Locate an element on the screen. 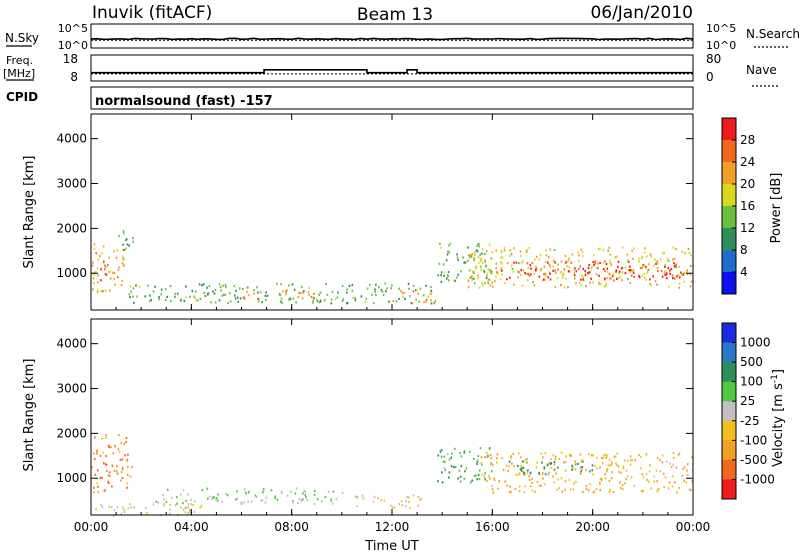 Image resolution: width=800 pixels, height=554 pixels. power-cbar-label: 28 is located at coordinates (747, 140).